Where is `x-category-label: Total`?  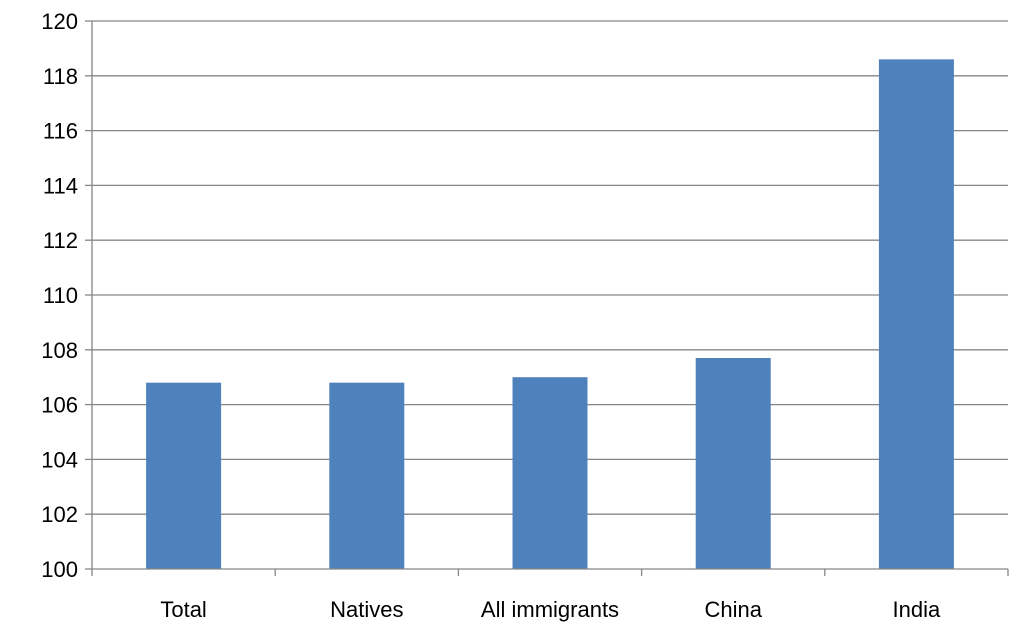 x-category-label: Total is located at coordinates (183, 609).